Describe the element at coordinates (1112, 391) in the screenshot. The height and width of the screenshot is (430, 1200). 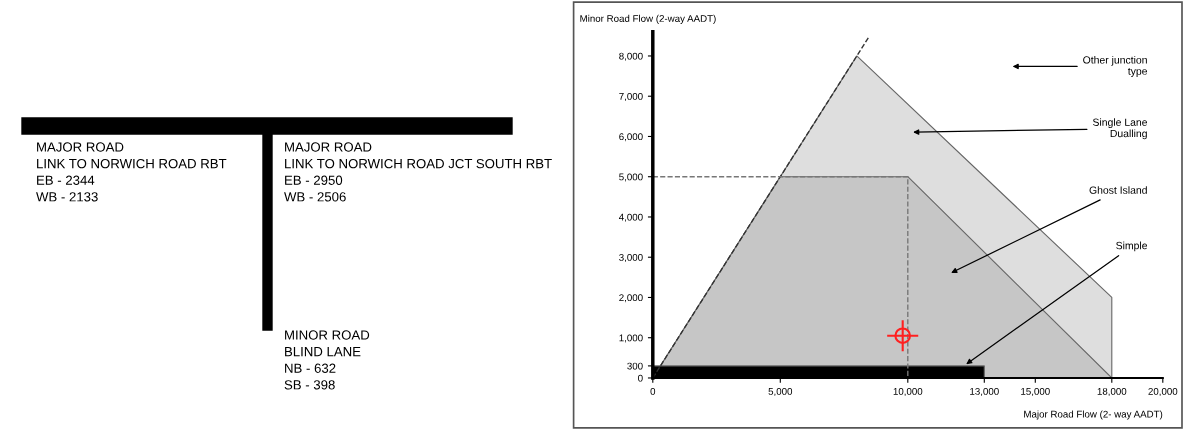
I see `x-tick-label: 18,000` at that location.